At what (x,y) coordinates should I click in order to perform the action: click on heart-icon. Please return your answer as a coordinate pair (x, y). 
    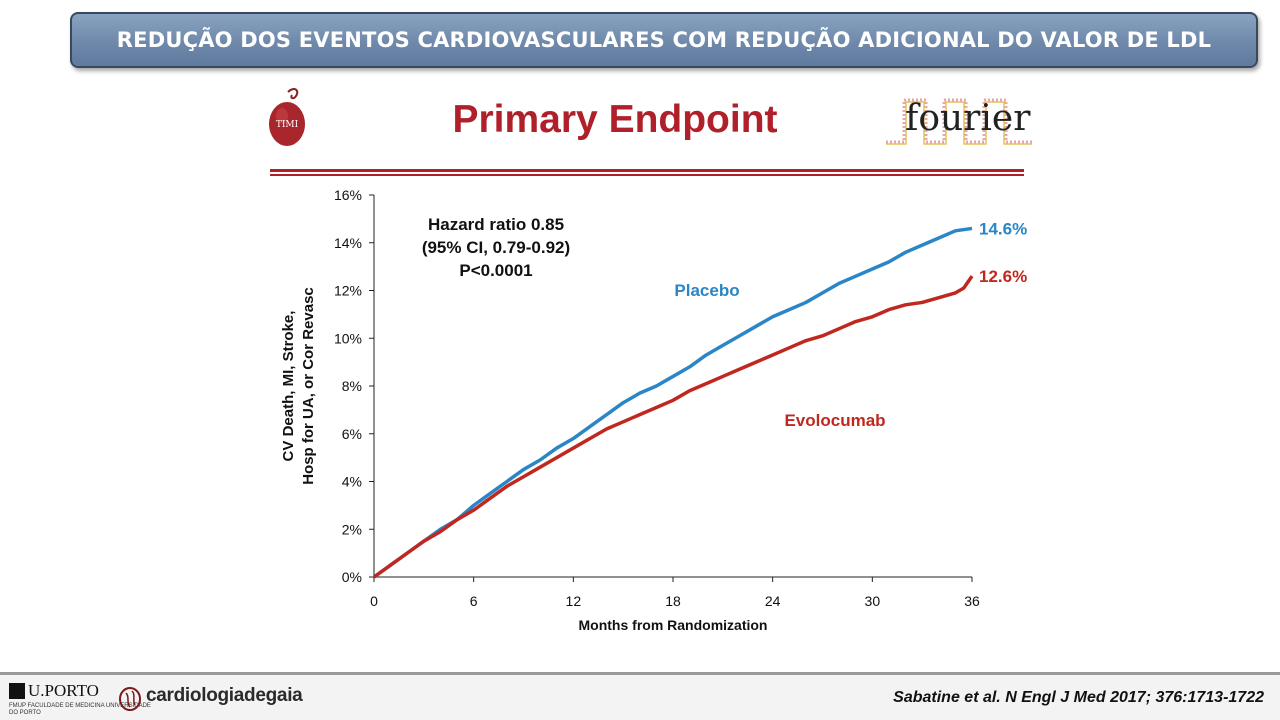
    Looking at the image, I should click on (130, 699).